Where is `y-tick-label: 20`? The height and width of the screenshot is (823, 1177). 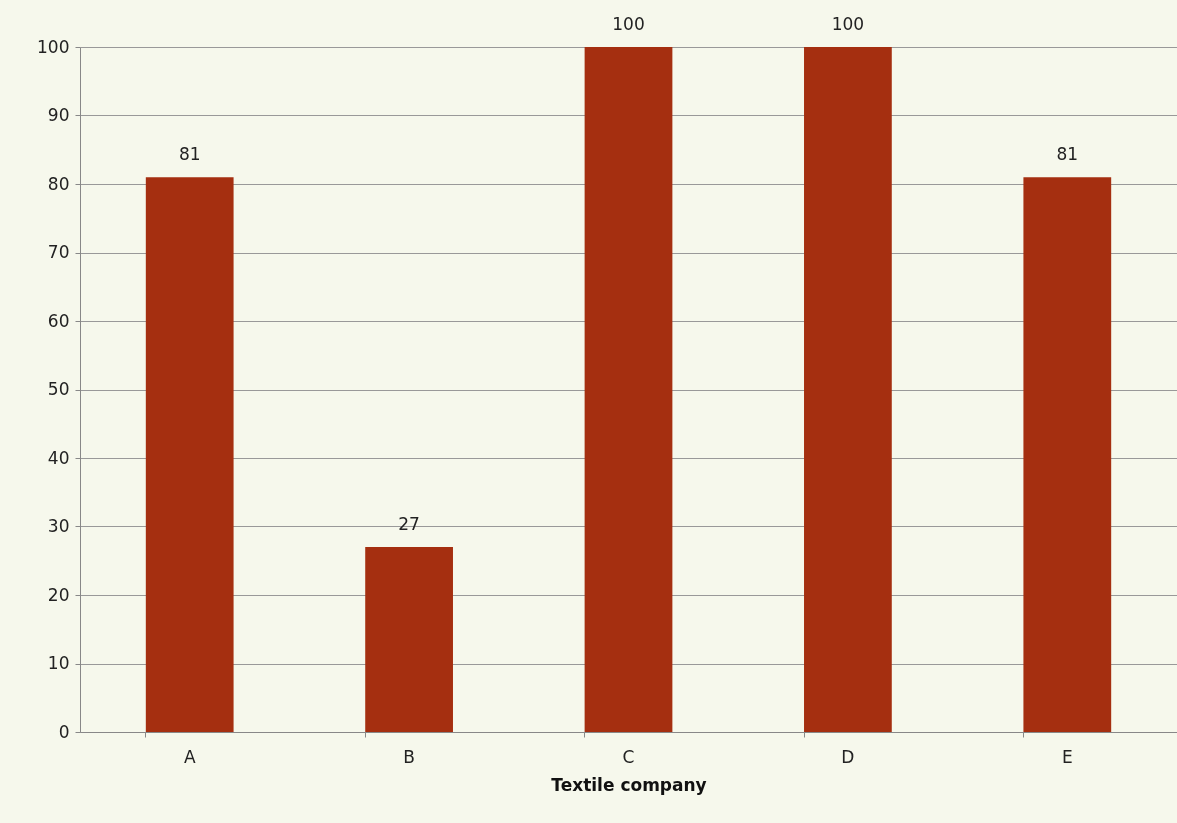
y-tick-label: 20 is located at coordinates (58, 594).